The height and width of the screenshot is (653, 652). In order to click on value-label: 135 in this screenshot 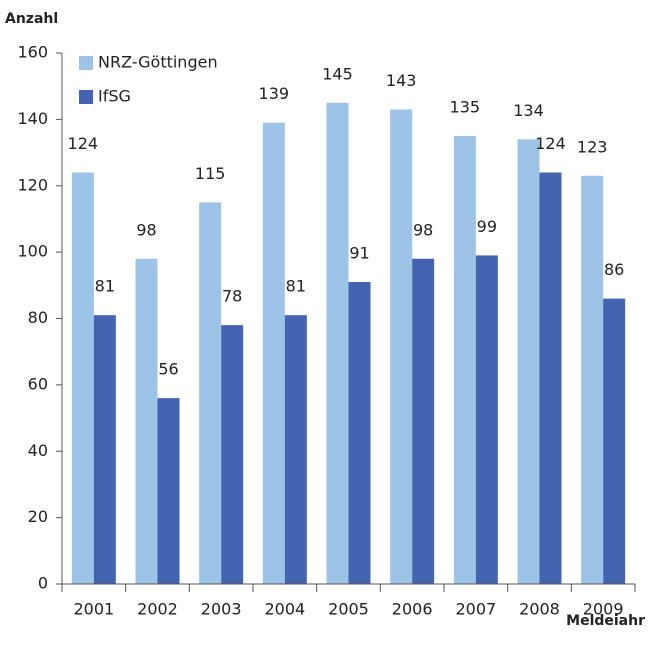, I will do `click(465, 106)`.